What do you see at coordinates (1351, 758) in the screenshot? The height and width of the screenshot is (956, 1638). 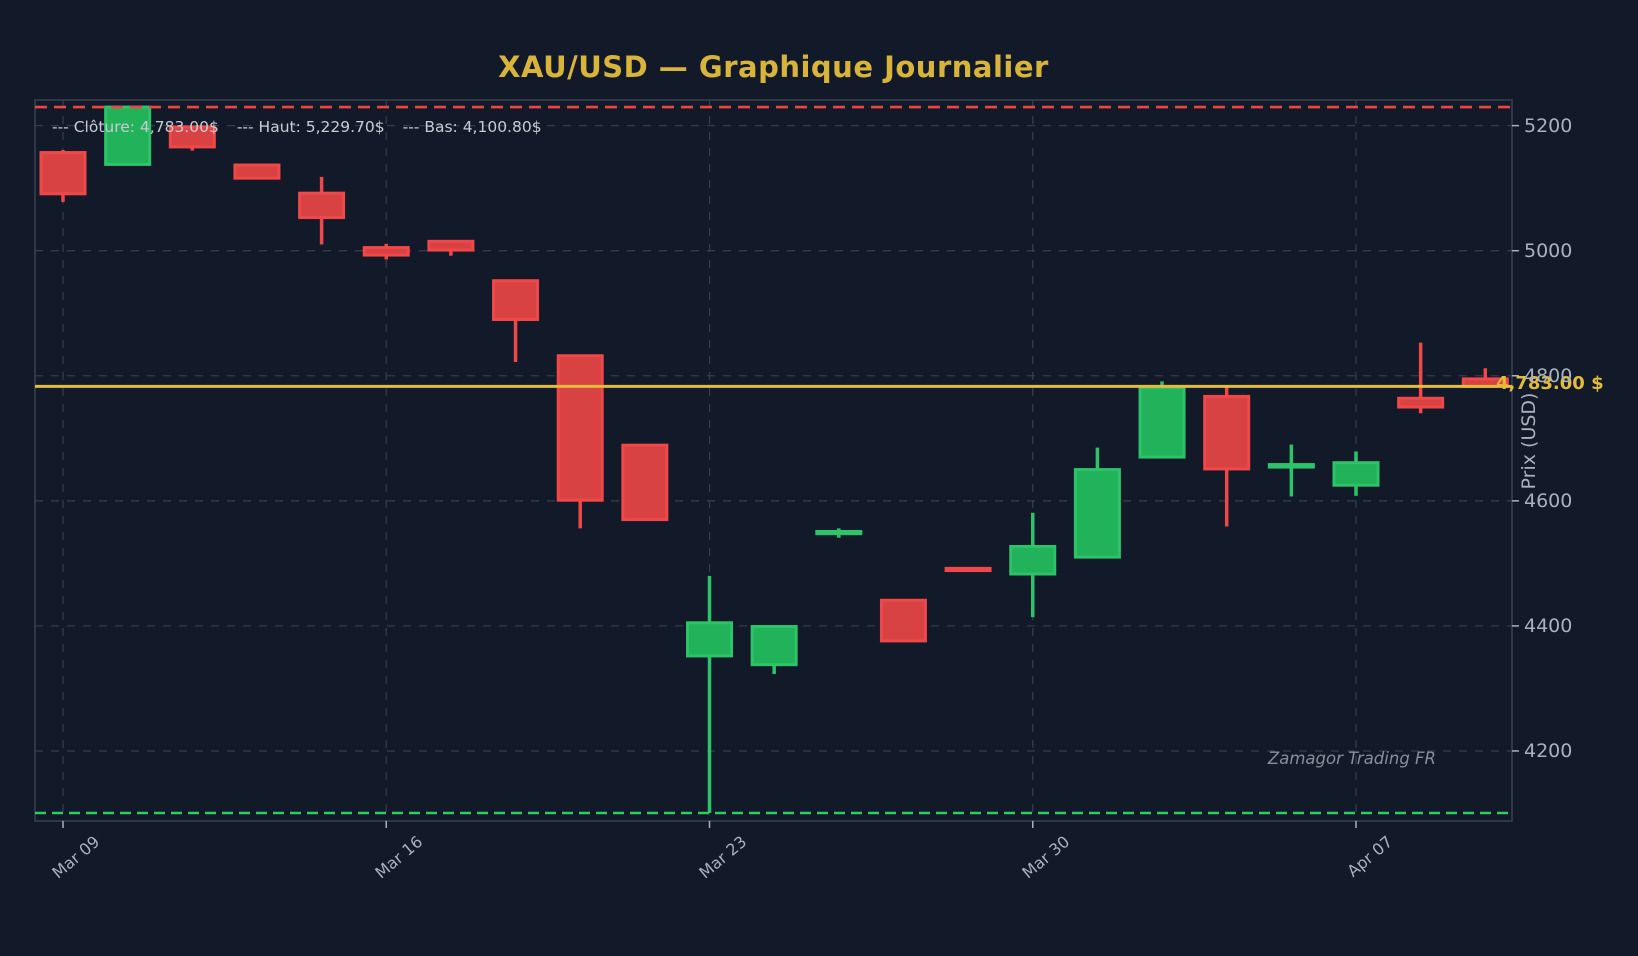 I see `watermark: Zamagor Trading FR` at bounding box center [1351, 758].